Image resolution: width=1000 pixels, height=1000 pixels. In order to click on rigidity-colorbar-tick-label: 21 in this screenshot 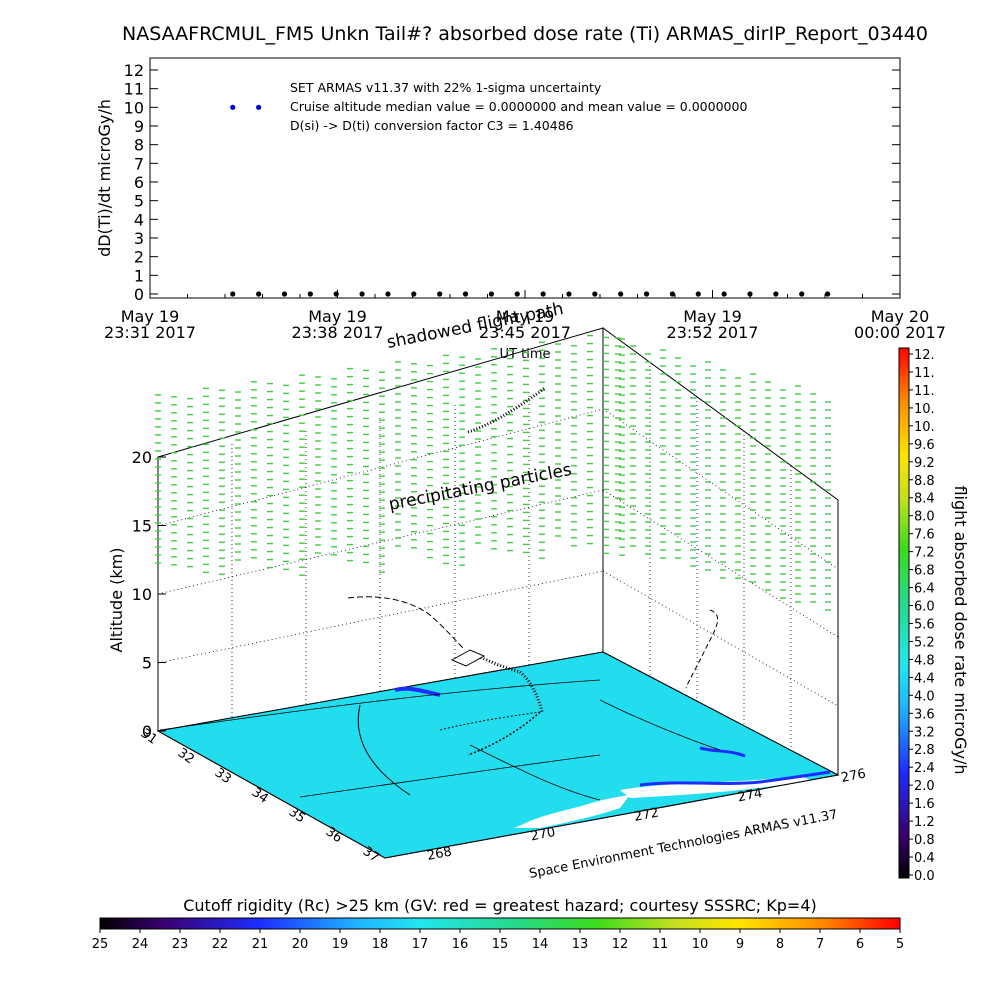, I will do `click(260, 944)`.